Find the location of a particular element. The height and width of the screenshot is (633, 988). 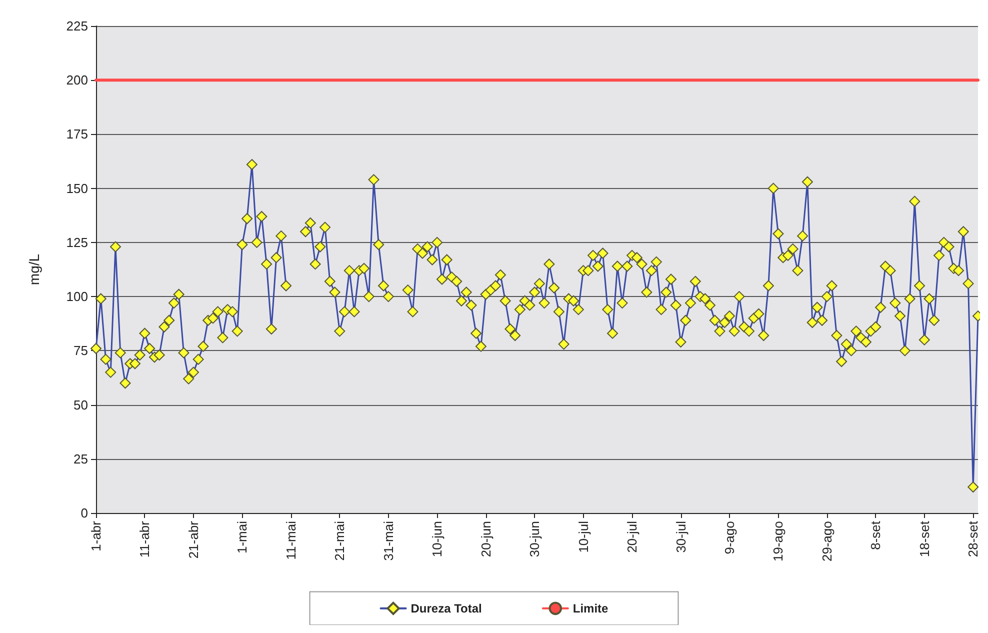

y-tick-label: 100 is located at coordinates (77, 296).